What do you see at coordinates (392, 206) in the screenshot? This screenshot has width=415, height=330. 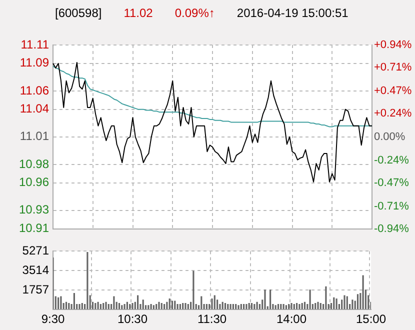 I see `y2-tick-label: -0.71%` at bounding box center [392, 206].